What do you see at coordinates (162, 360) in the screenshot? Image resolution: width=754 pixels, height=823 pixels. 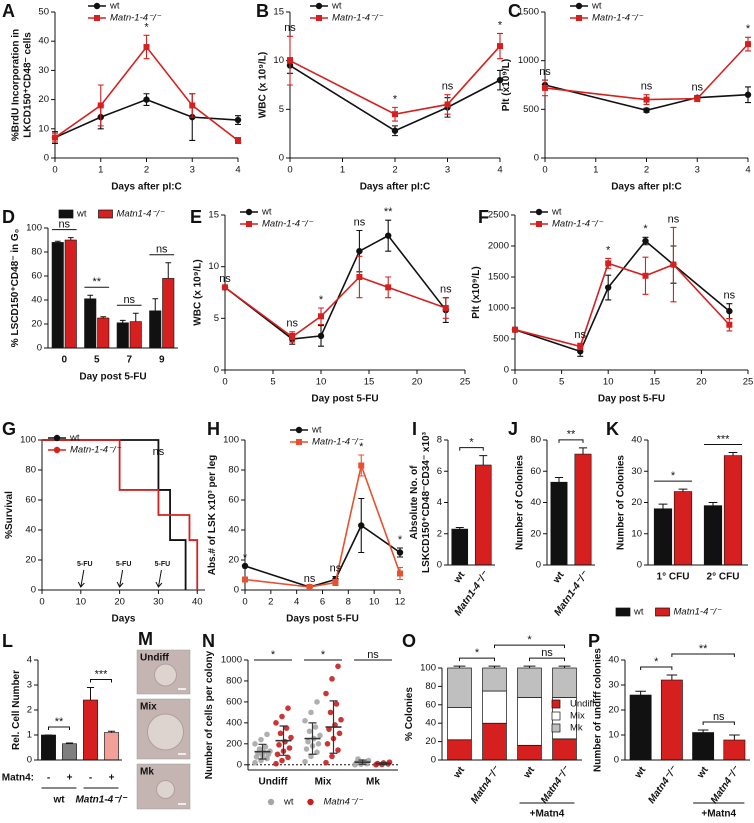 I see `x-tick-label: 9` at bounding box center [162, 360].